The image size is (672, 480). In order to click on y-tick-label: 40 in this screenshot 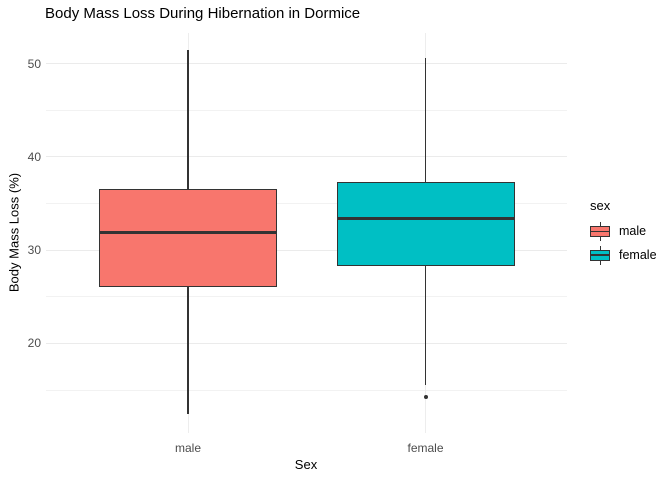, I will do `click(34, 156)`.